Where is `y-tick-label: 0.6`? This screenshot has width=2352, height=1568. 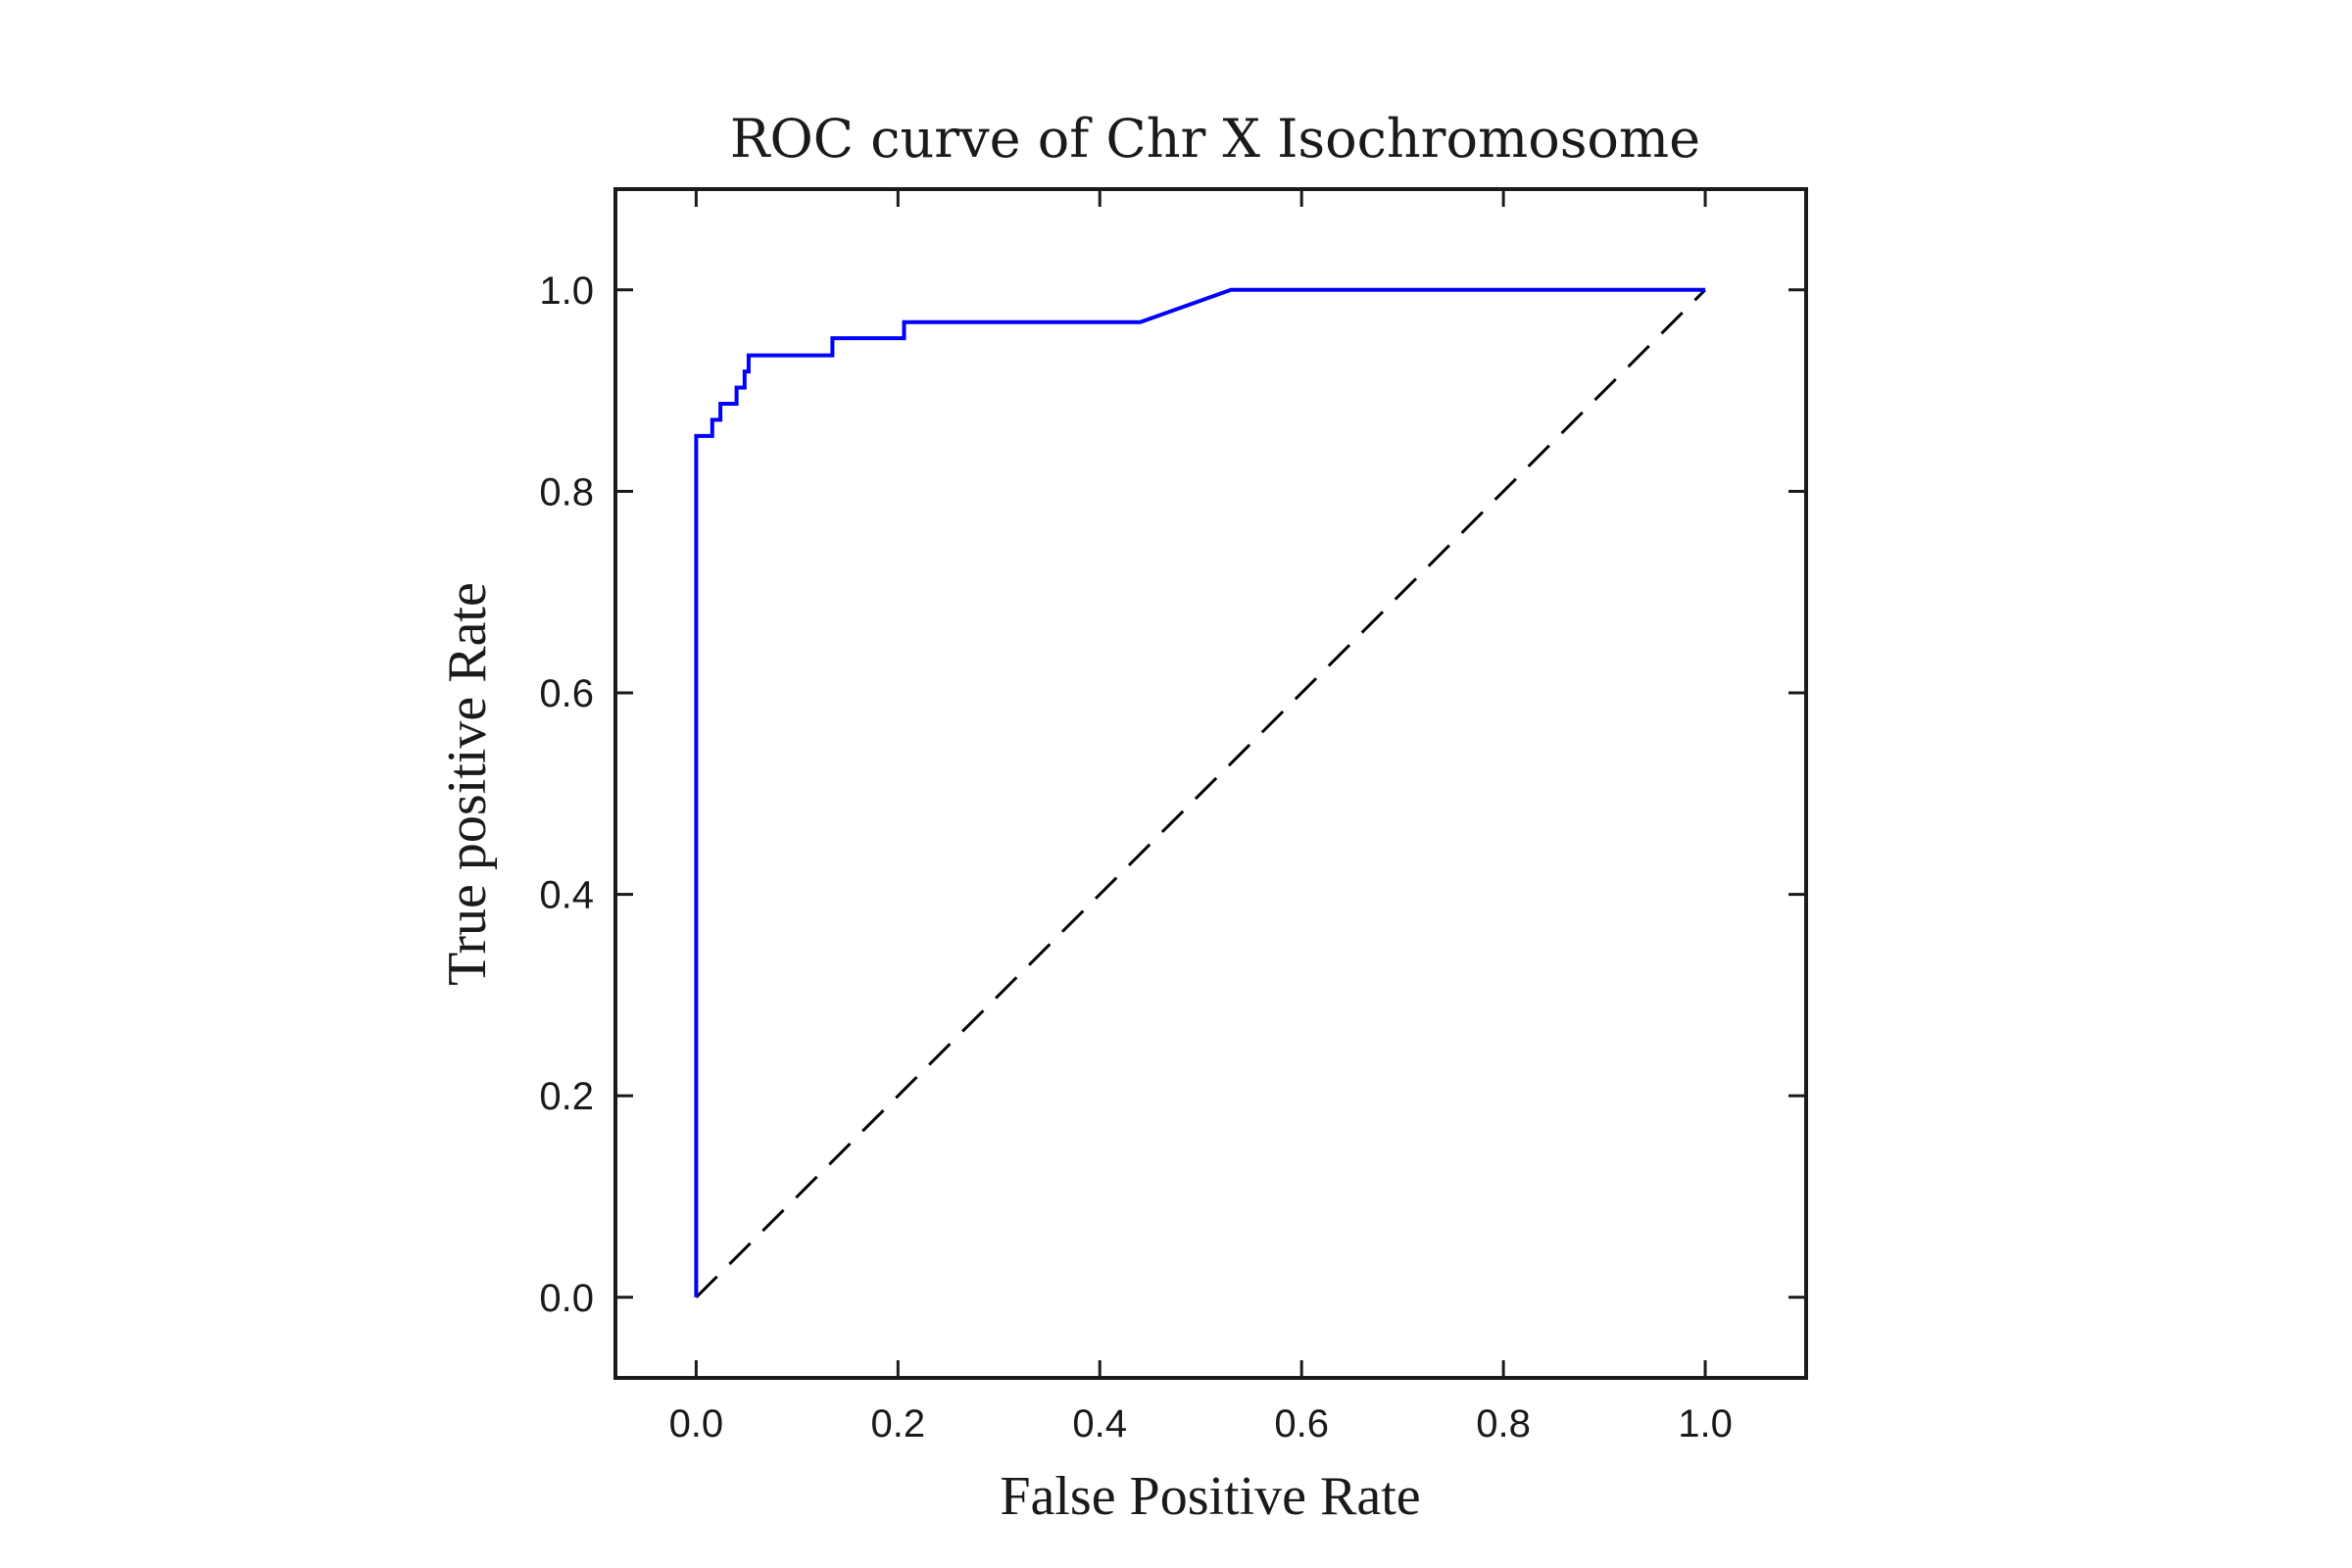
y-tick-label: 0.6 is located at coordinates (566, 693).